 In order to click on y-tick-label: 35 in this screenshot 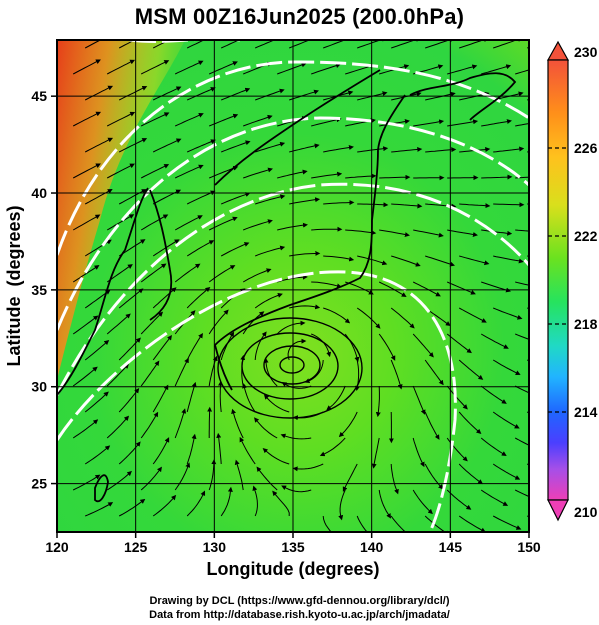, I will do `click(39, 290)`.